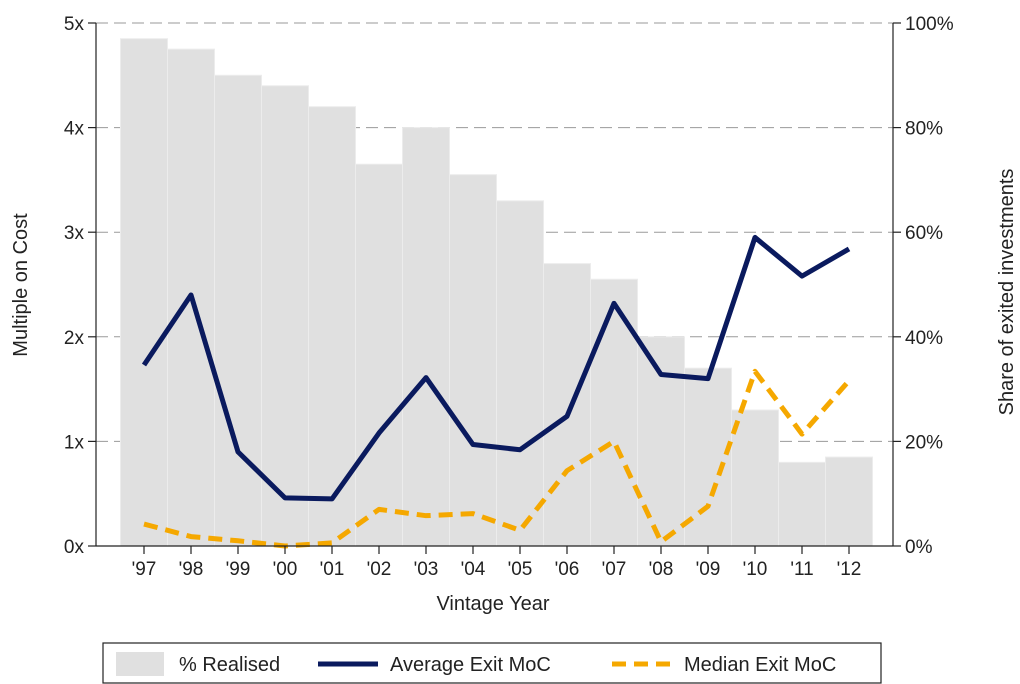 The image size is (1020, 684). I want to click on y2-tick-label: 40%, so click(924, 338).